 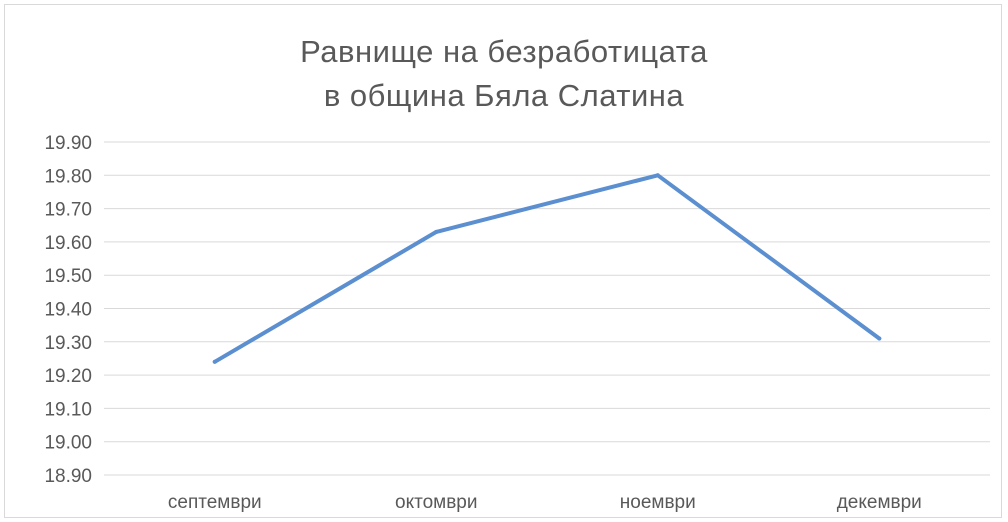 I want to click on y-tick-label: 19.10, so click(x=68, y=409).